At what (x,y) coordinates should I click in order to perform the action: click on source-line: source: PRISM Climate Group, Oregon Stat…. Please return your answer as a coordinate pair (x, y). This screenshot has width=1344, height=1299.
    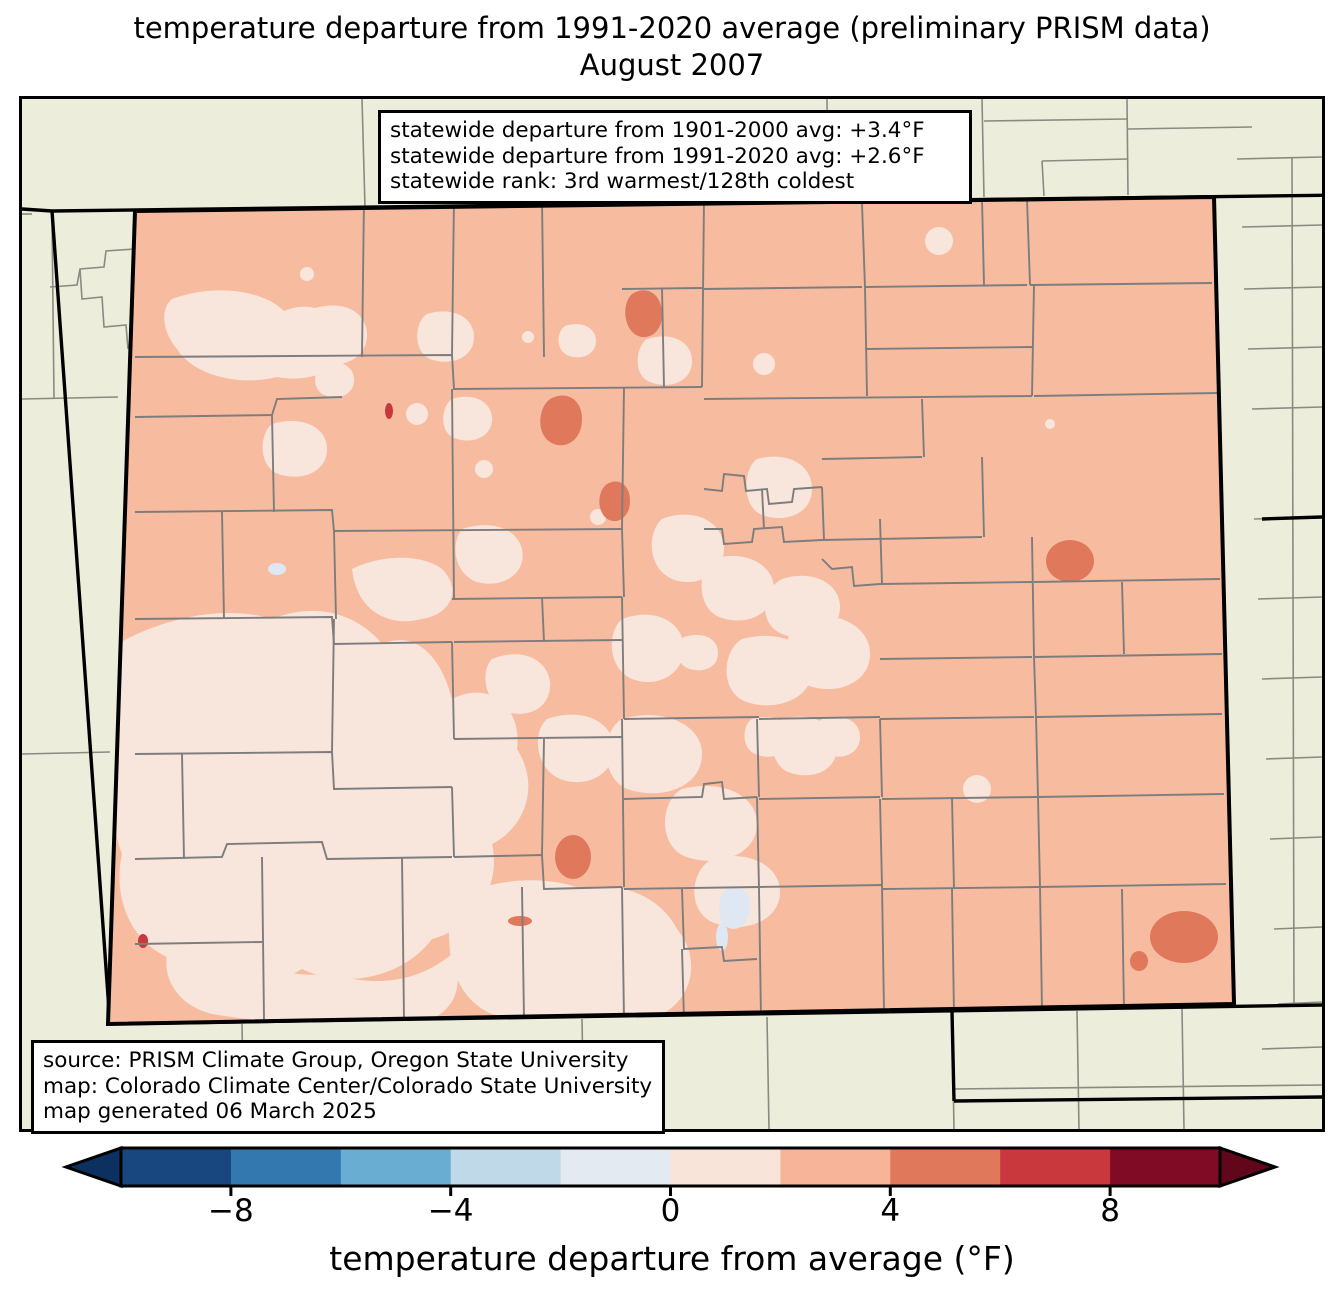
    Looking at the image, I should click on (336, 1060).